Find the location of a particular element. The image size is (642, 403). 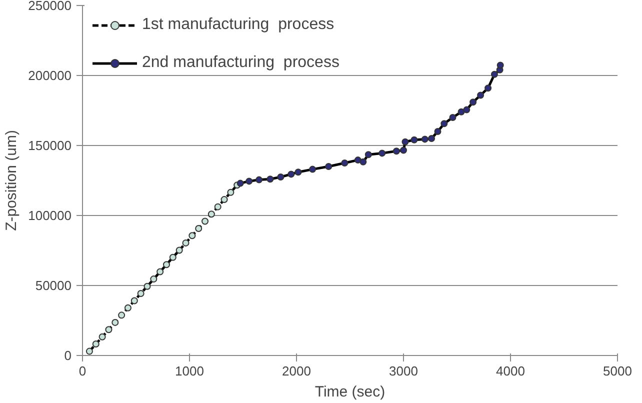

y-tick-label: 250000 is located at coordinates (50, 6).